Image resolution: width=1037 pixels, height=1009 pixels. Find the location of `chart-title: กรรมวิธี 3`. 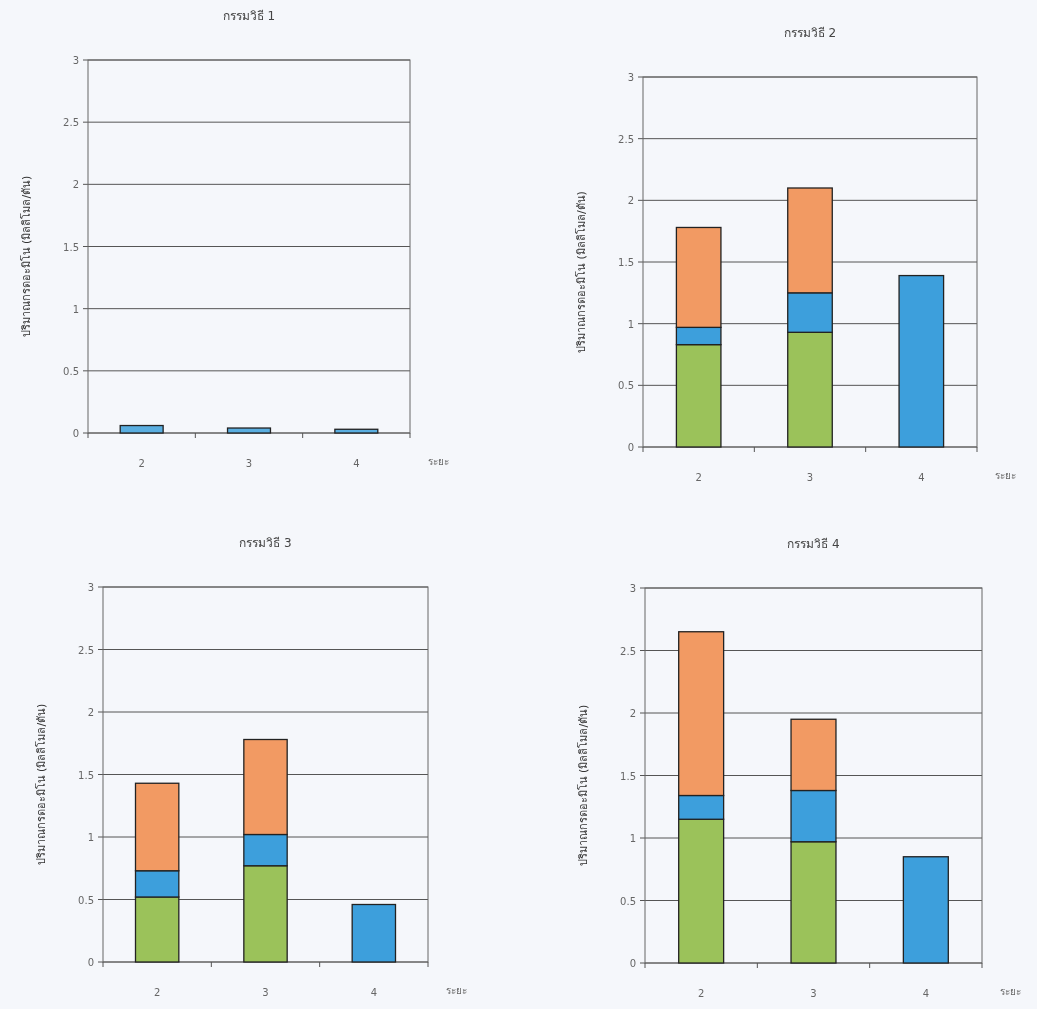

chart-title: กรรมวิธี 3 is located at coordinates (265, 543).